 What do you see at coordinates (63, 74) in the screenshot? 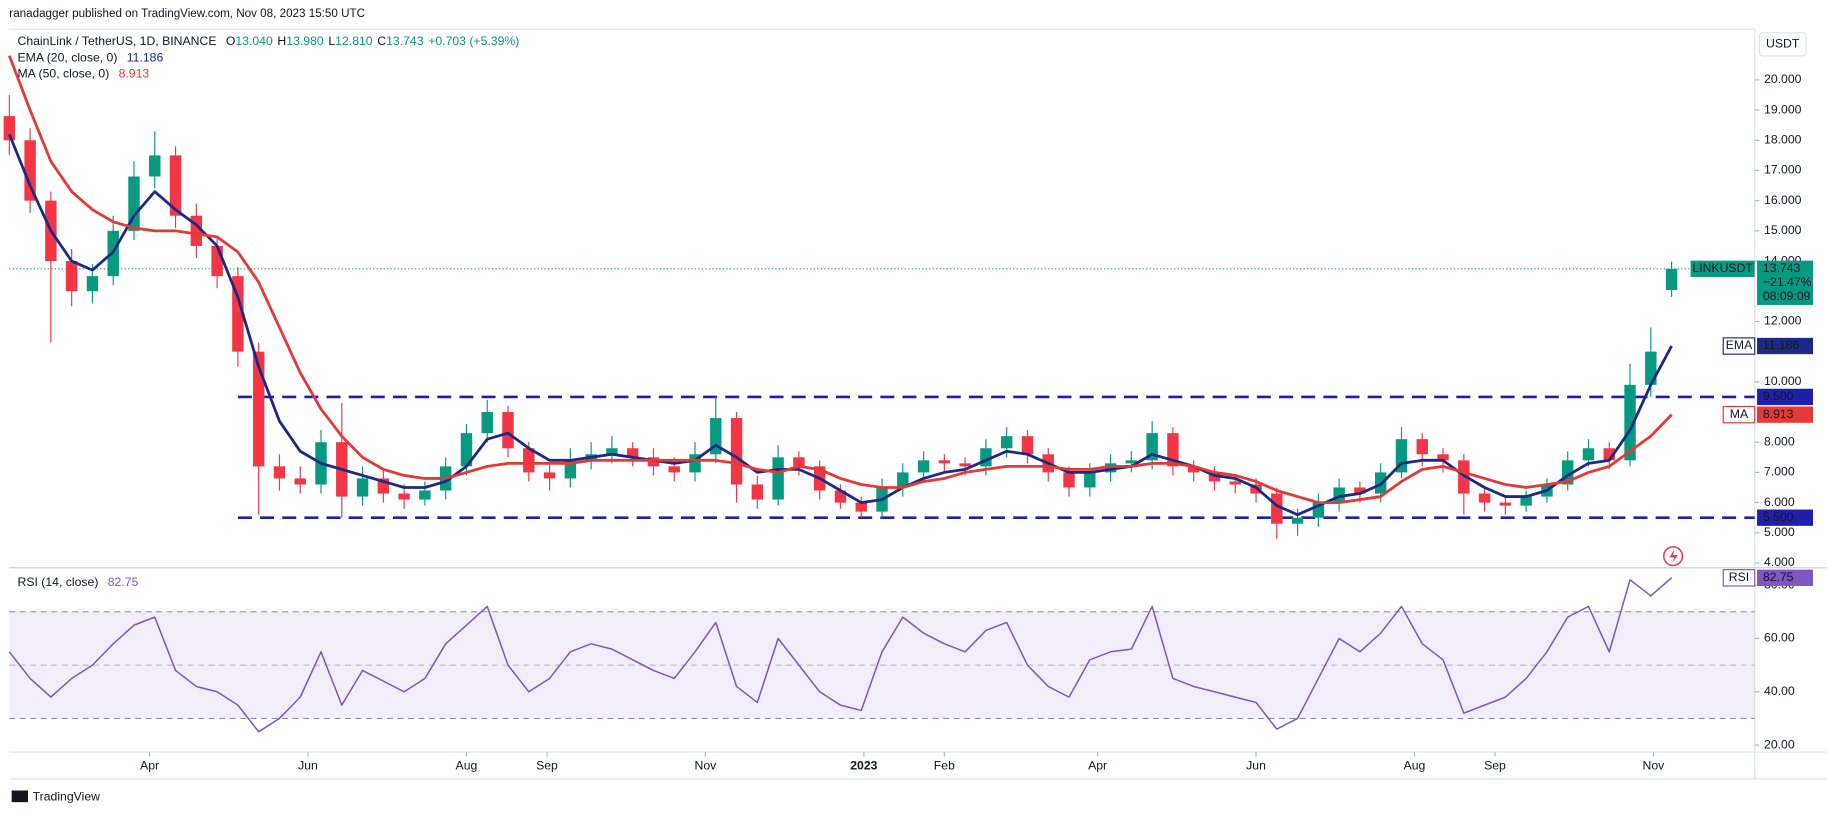
I see `legend-label: MA (50, close, 0)` at bounding box center [63, 74].